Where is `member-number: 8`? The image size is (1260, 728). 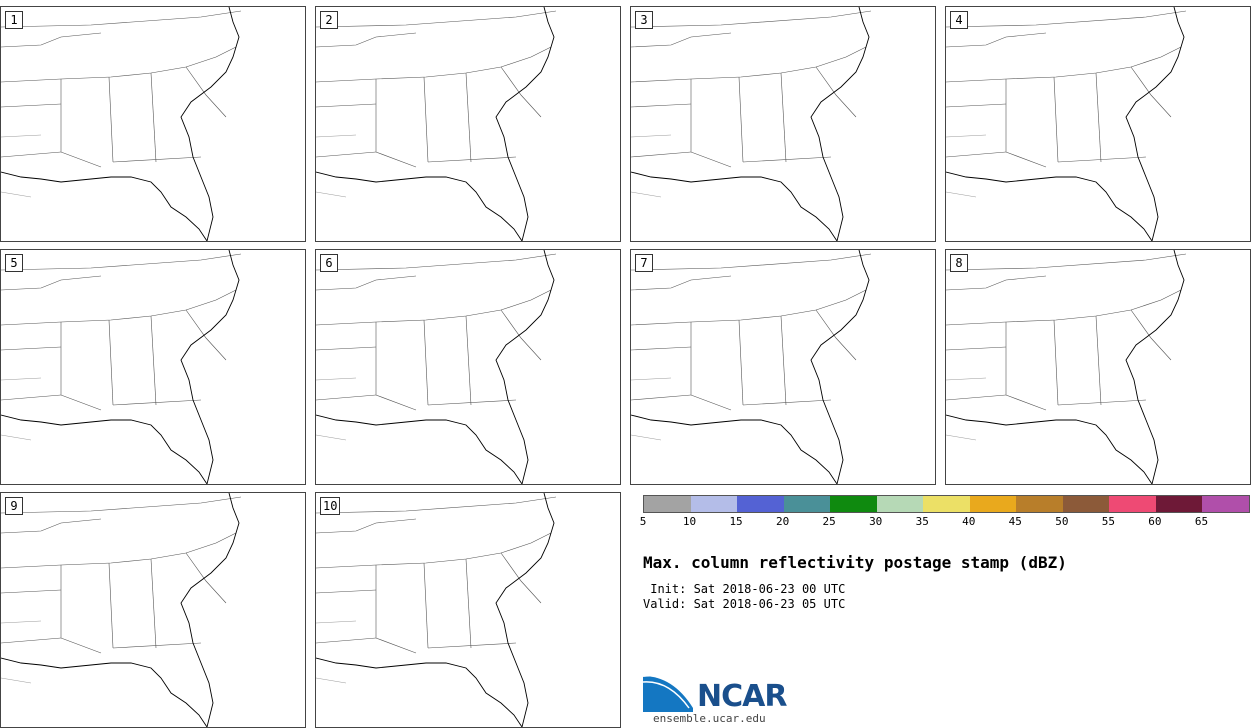
member-number: 8 is located at coordinates (959, 263).